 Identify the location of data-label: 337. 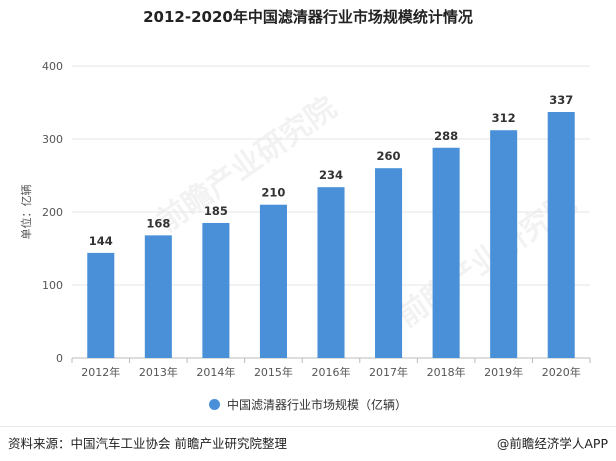
(561, 100).